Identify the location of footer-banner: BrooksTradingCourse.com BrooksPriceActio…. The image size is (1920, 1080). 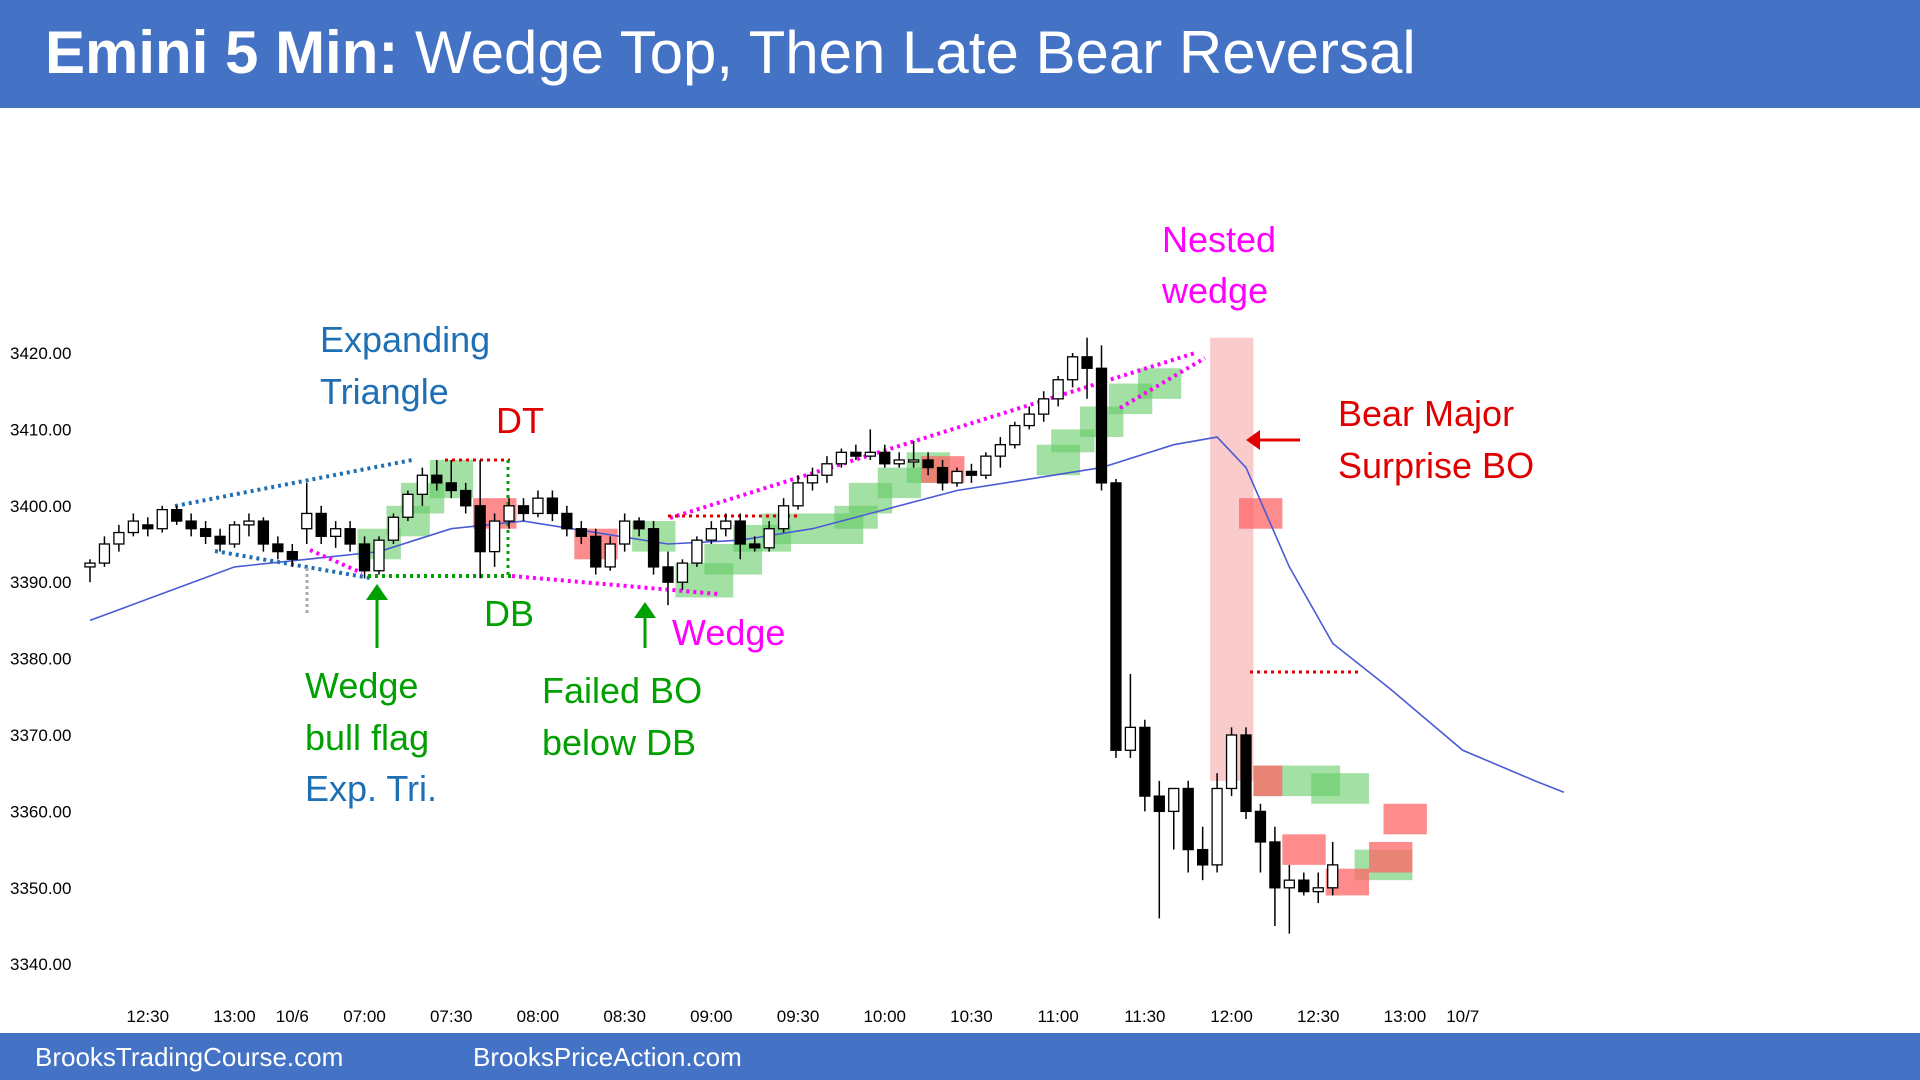
(960, 1056).